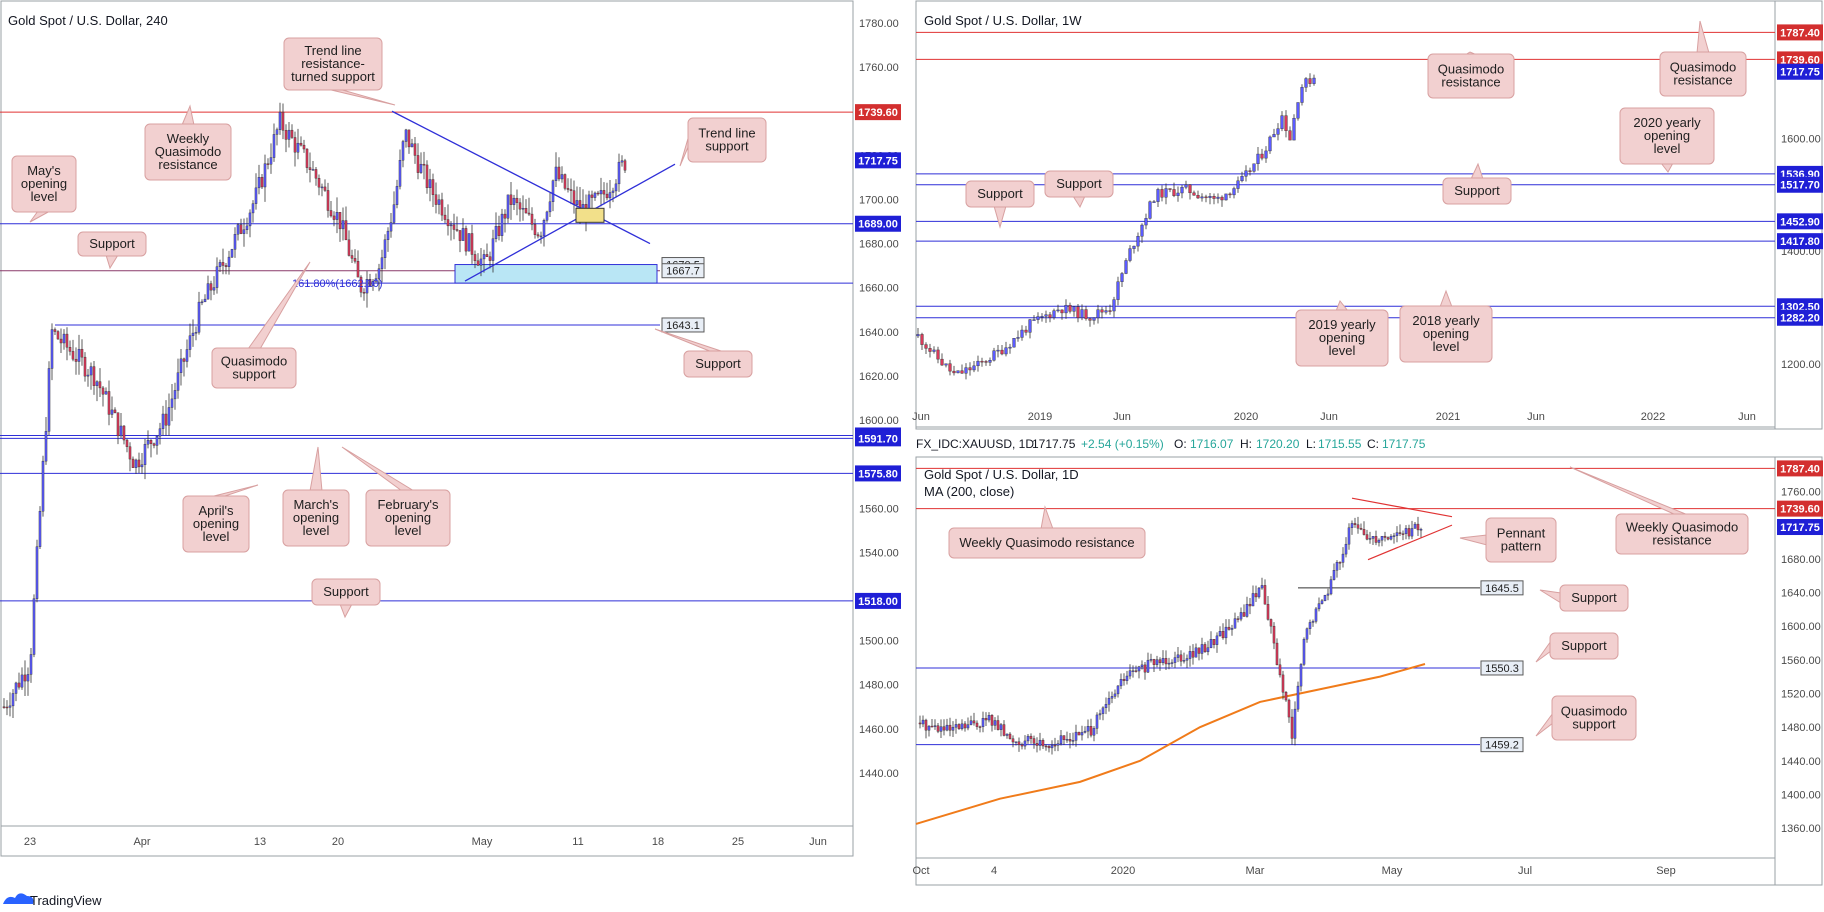  What do you see at coordinates (1040, 417) in the screenshot?
I see `weekly-xtick-1: 2019` at bounding box center [1040, 417].